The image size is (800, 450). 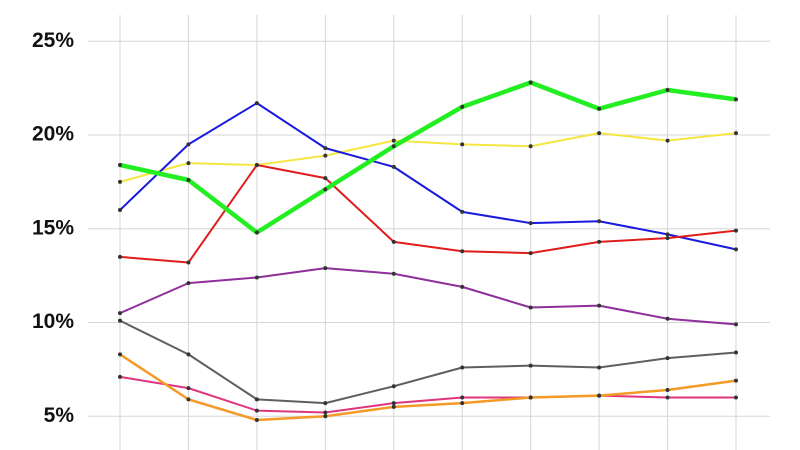 I want to click on y-tick-label: 10%, so click(x=53, y=321).